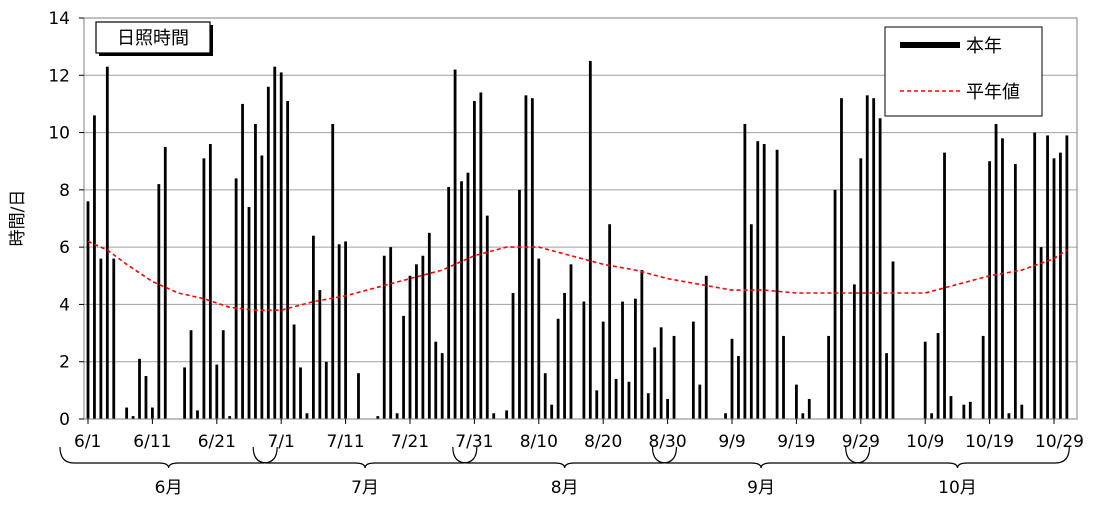 The height and width of the screenshot is (505, 1097). I want to click on month-label: 10月, so click(957, 488).